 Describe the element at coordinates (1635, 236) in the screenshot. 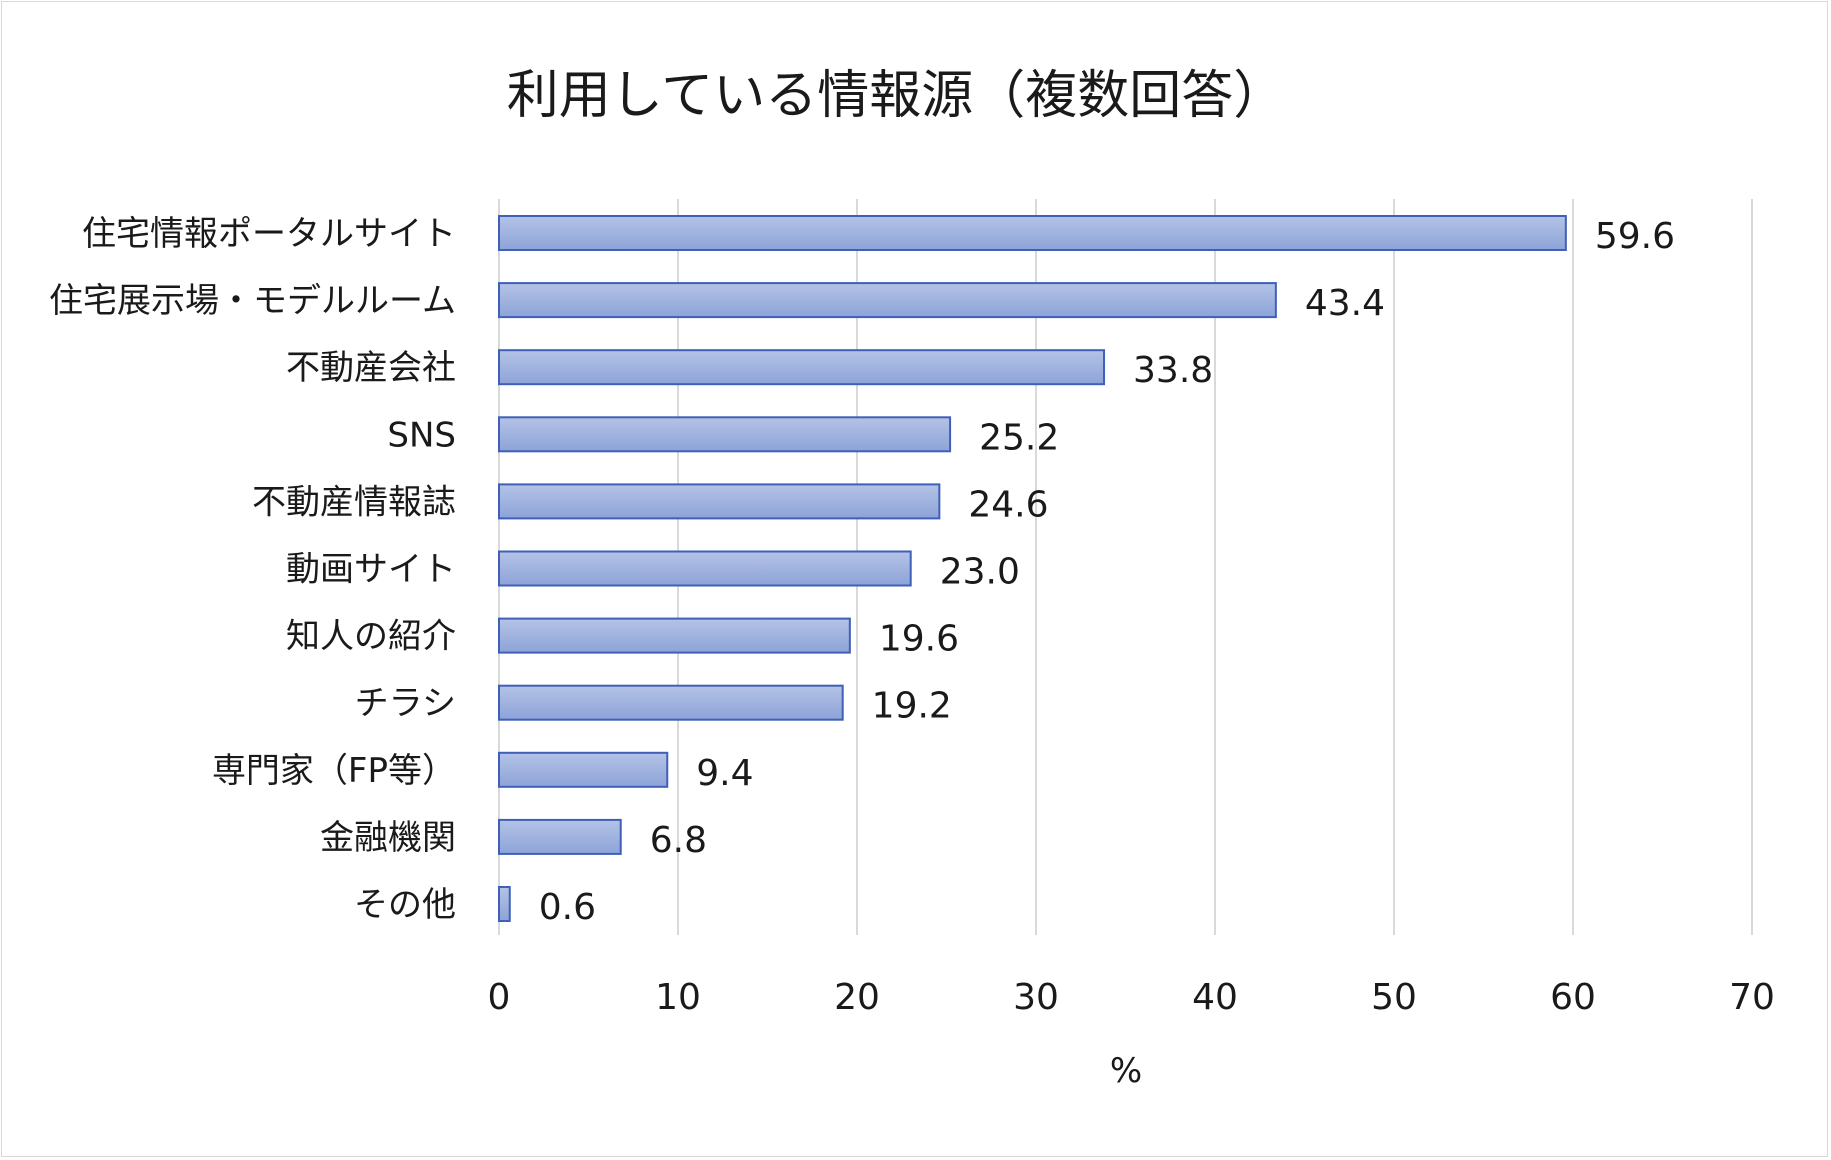

I see `data-label: 59.6` at that location.